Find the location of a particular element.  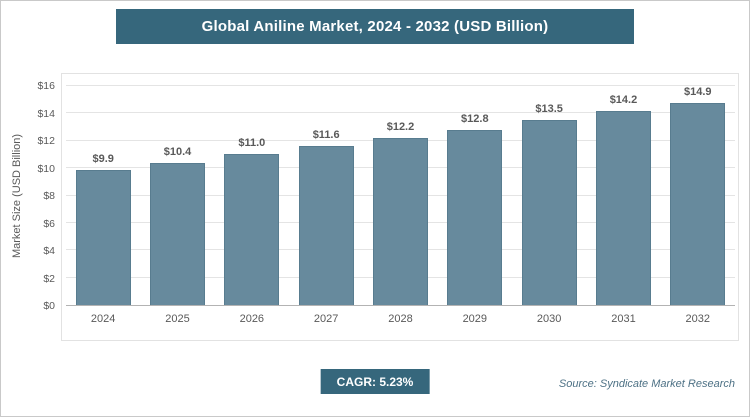

bar-value-label: $14.9 is located at coordinates (698, 92).